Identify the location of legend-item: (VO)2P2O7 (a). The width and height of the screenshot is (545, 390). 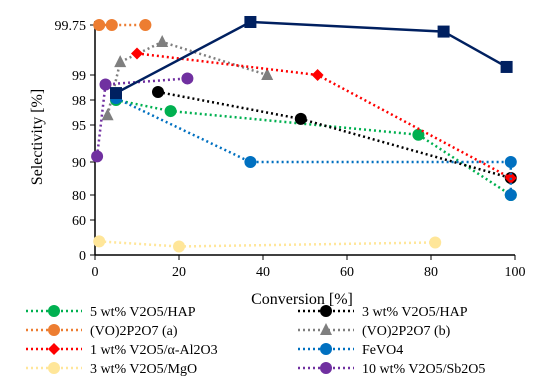
(102, 331).